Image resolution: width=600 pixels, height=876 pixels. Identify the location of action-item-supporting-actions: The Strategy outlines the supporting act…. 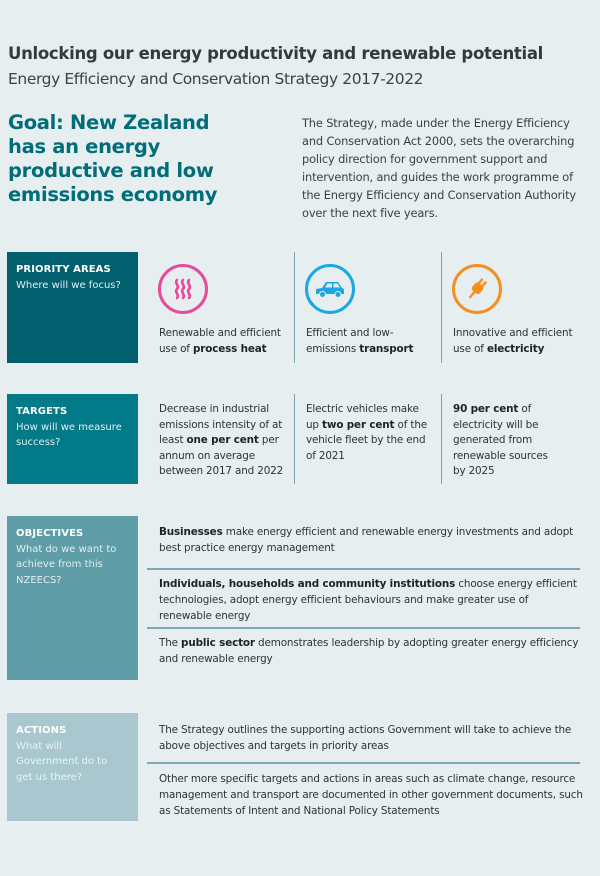
(365, 738).